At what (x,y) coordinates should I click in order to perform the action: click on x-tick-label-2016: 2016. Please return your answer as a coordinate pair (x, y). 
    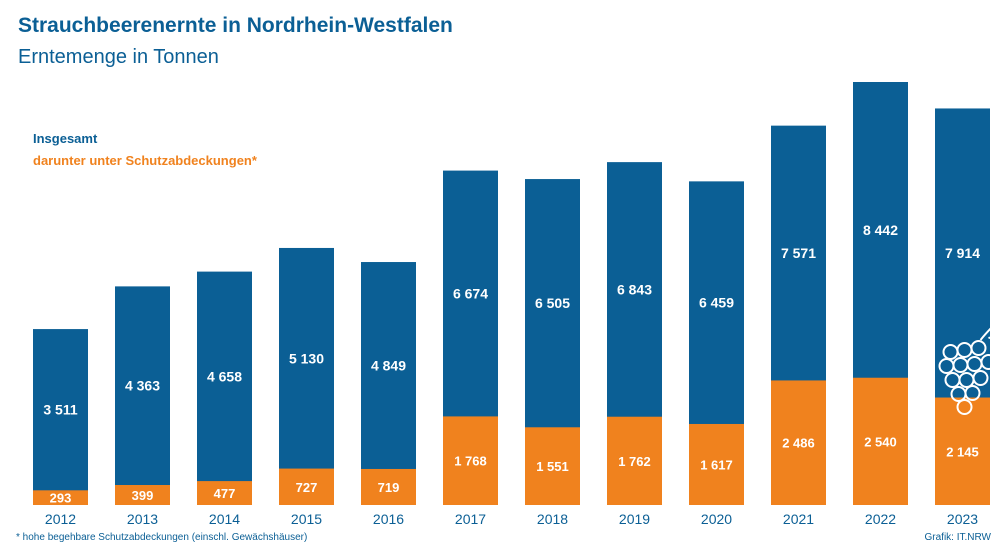
    Looking at the image, I should click on (388, 519).